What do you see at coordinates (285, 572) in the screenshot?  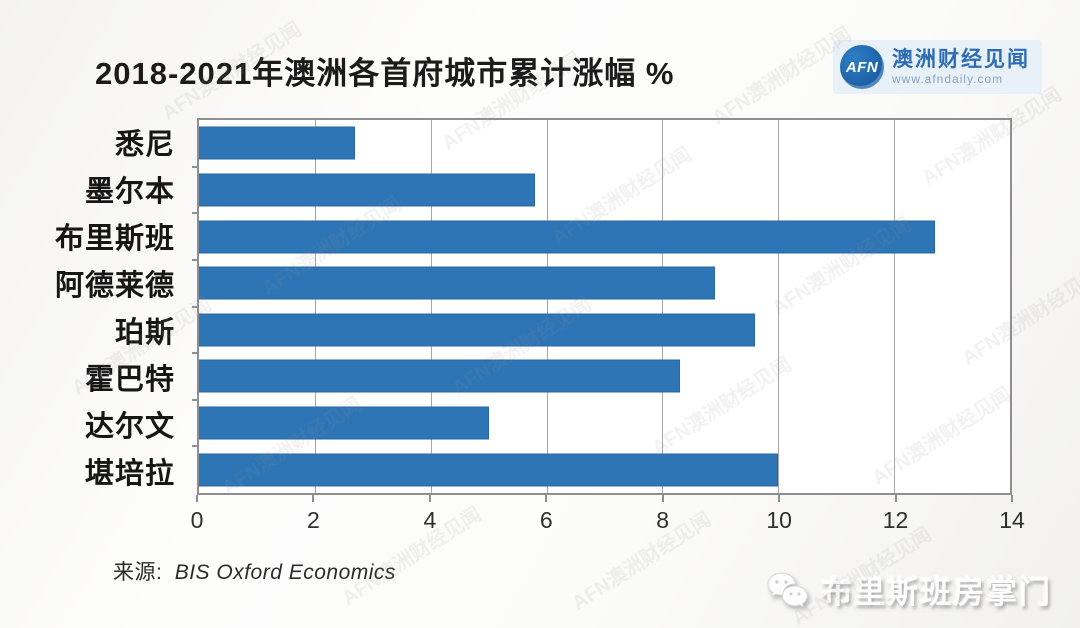 I see `source-name: BIS Oxford Economics` at bounding box center [285, 572].